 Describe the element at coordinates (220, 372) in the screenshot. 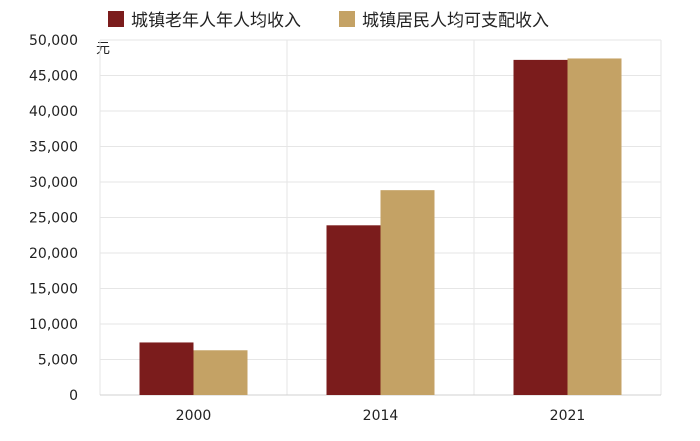

I see `bar-series-2-2000` at that location.